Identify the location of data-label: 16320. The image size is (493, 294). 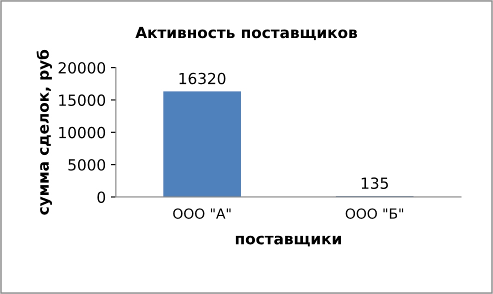
(203, 78).